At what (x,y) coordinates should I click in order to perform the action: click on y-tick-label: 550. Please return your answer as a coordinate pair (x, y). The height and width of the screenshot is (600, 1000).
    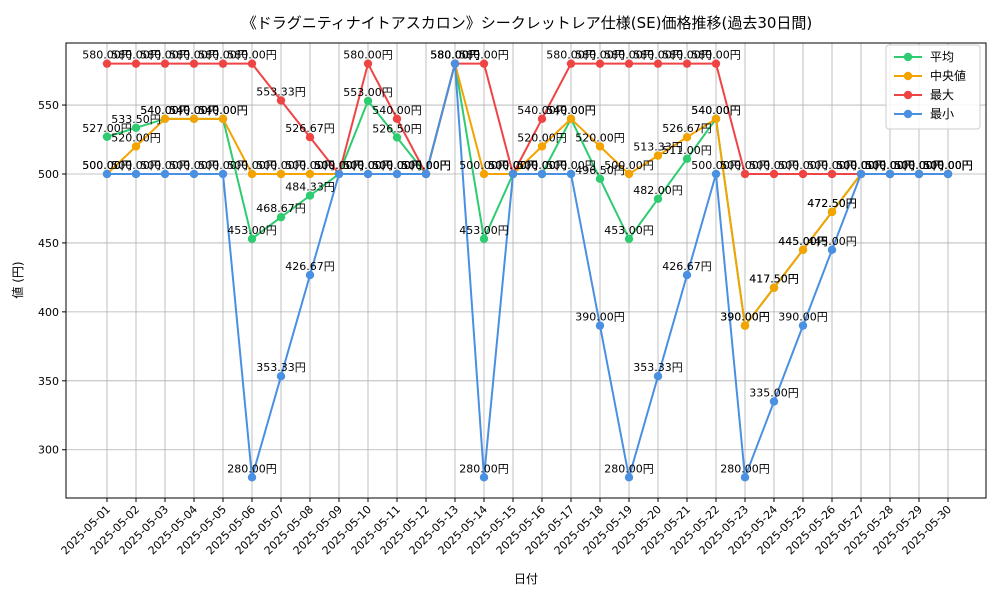
    Looking at the image, I should click on (48, 105).